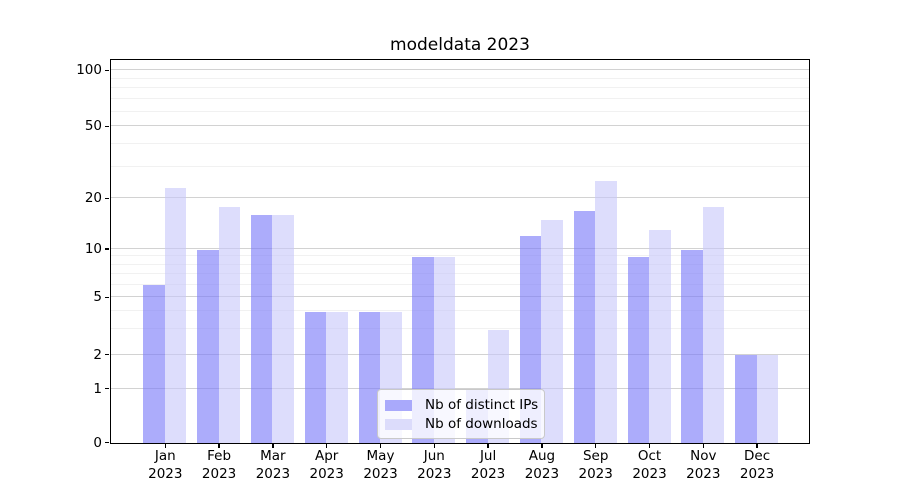  What do you see at coordinates (488, 465) in the screenshot?
I see `x-tick-label-jul: Jul 2023` at bounding box center [488, 465].